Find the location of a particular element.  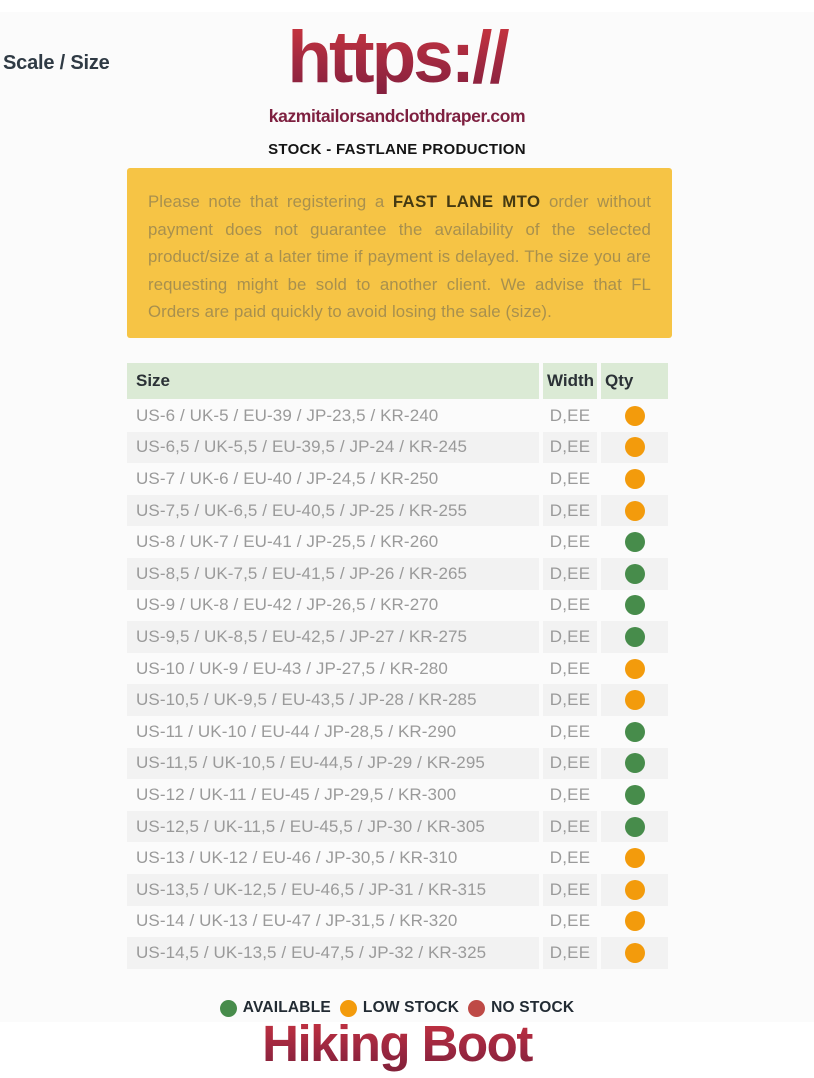

product-title: Hiking Boot is located at coordinates (397, 1043).